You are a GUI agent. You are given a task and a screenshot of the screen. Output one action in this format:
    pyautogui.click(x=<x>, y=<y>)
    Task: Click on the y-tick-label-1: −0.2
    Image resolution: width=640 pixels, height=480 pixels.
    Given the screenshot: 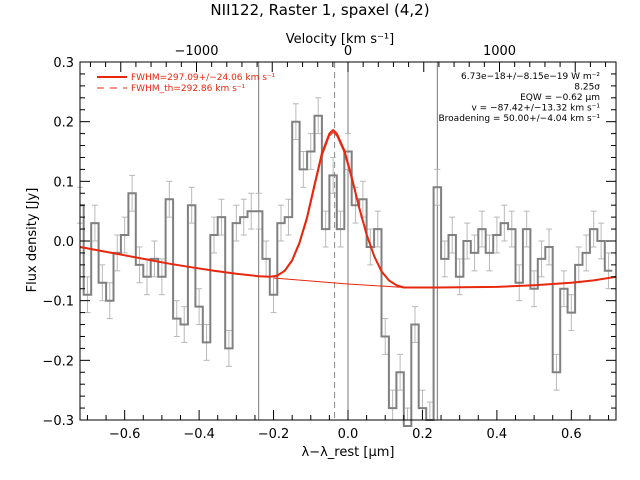 What is the action you would take?
    pyautogui.click(x=58, y=361)
    